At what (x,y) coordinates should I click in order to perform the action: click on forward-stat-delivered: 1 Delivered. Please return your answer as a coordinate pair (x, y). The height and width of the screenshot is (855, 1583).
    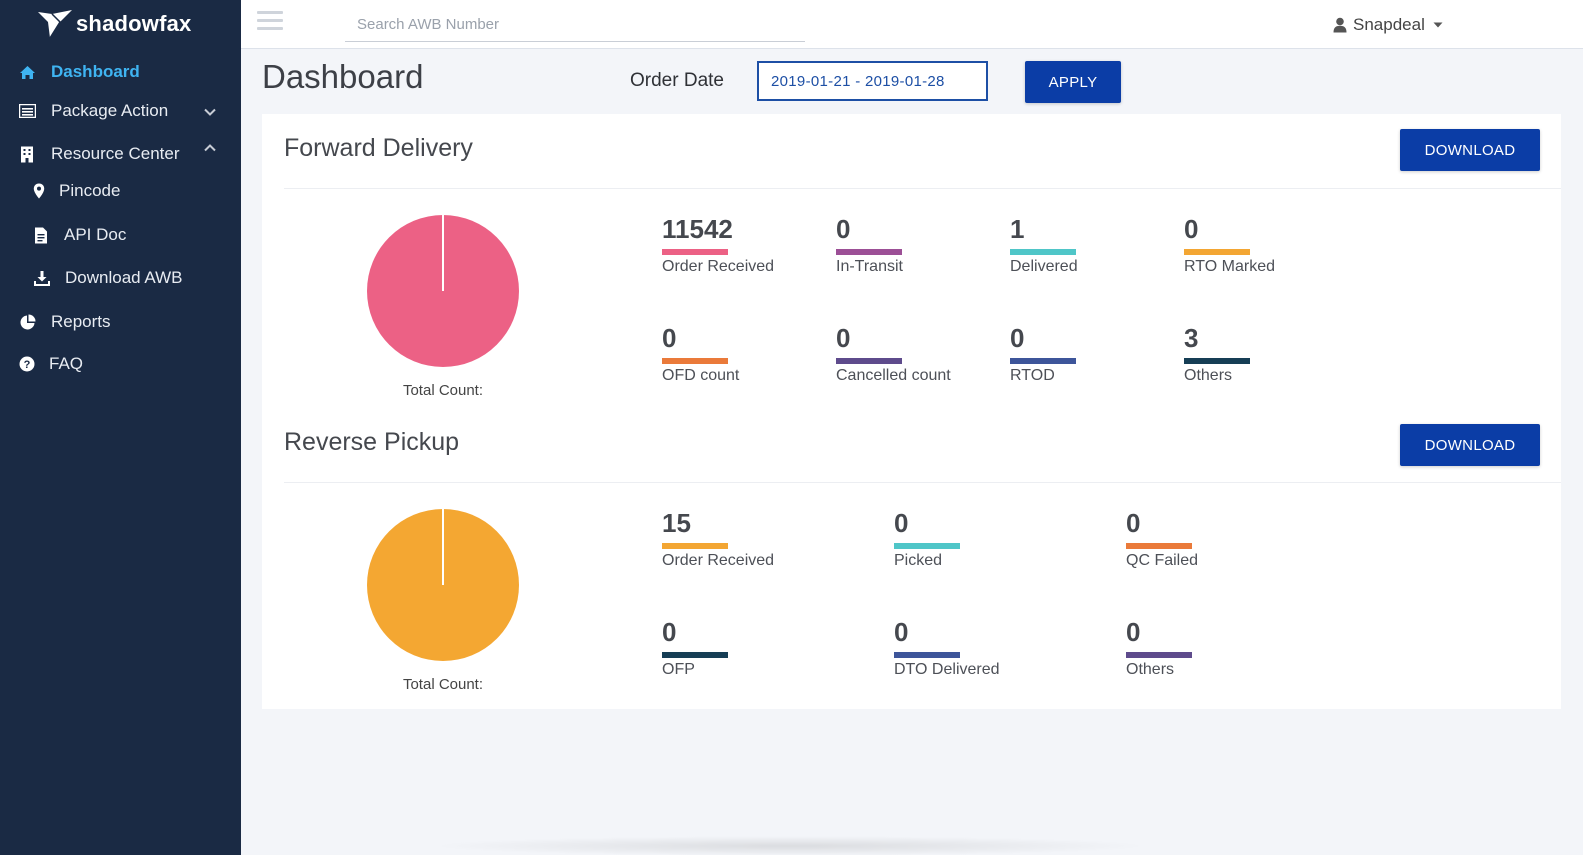
    Looking at the image, I should click on (1100, 245).